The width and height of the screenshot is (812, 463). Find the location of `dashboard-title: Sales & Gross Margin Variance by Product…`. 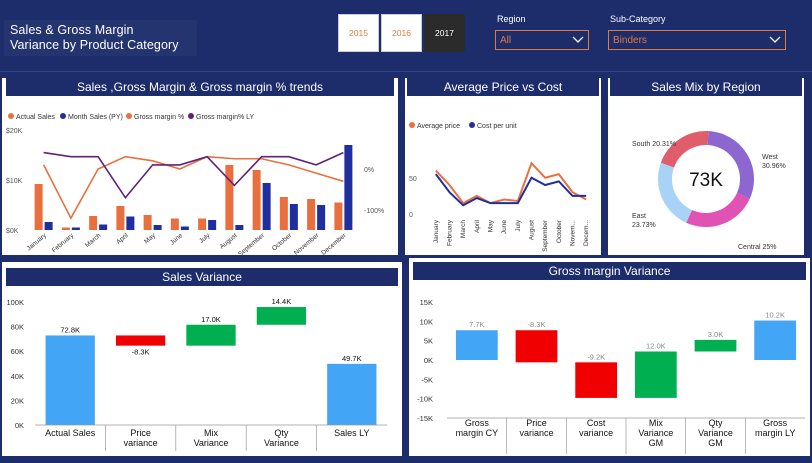

dashboard-title: Sales & Gross Margin Variance by Product… is located at coordinates (100, 38).